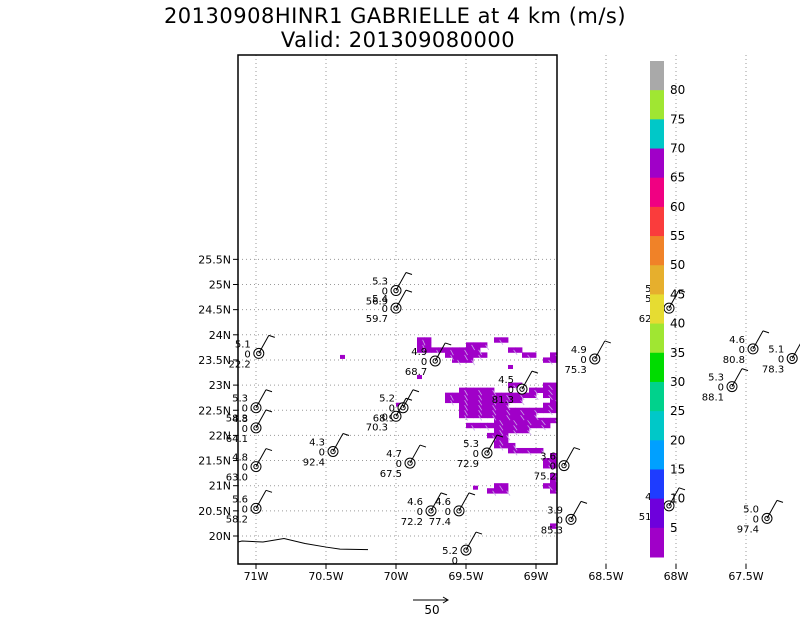 This screenshot has height=618, width=800. What do you see at coordinates (737, 377) in the screenshot?
I see `wind-barb` at bounding box center [737, 377].